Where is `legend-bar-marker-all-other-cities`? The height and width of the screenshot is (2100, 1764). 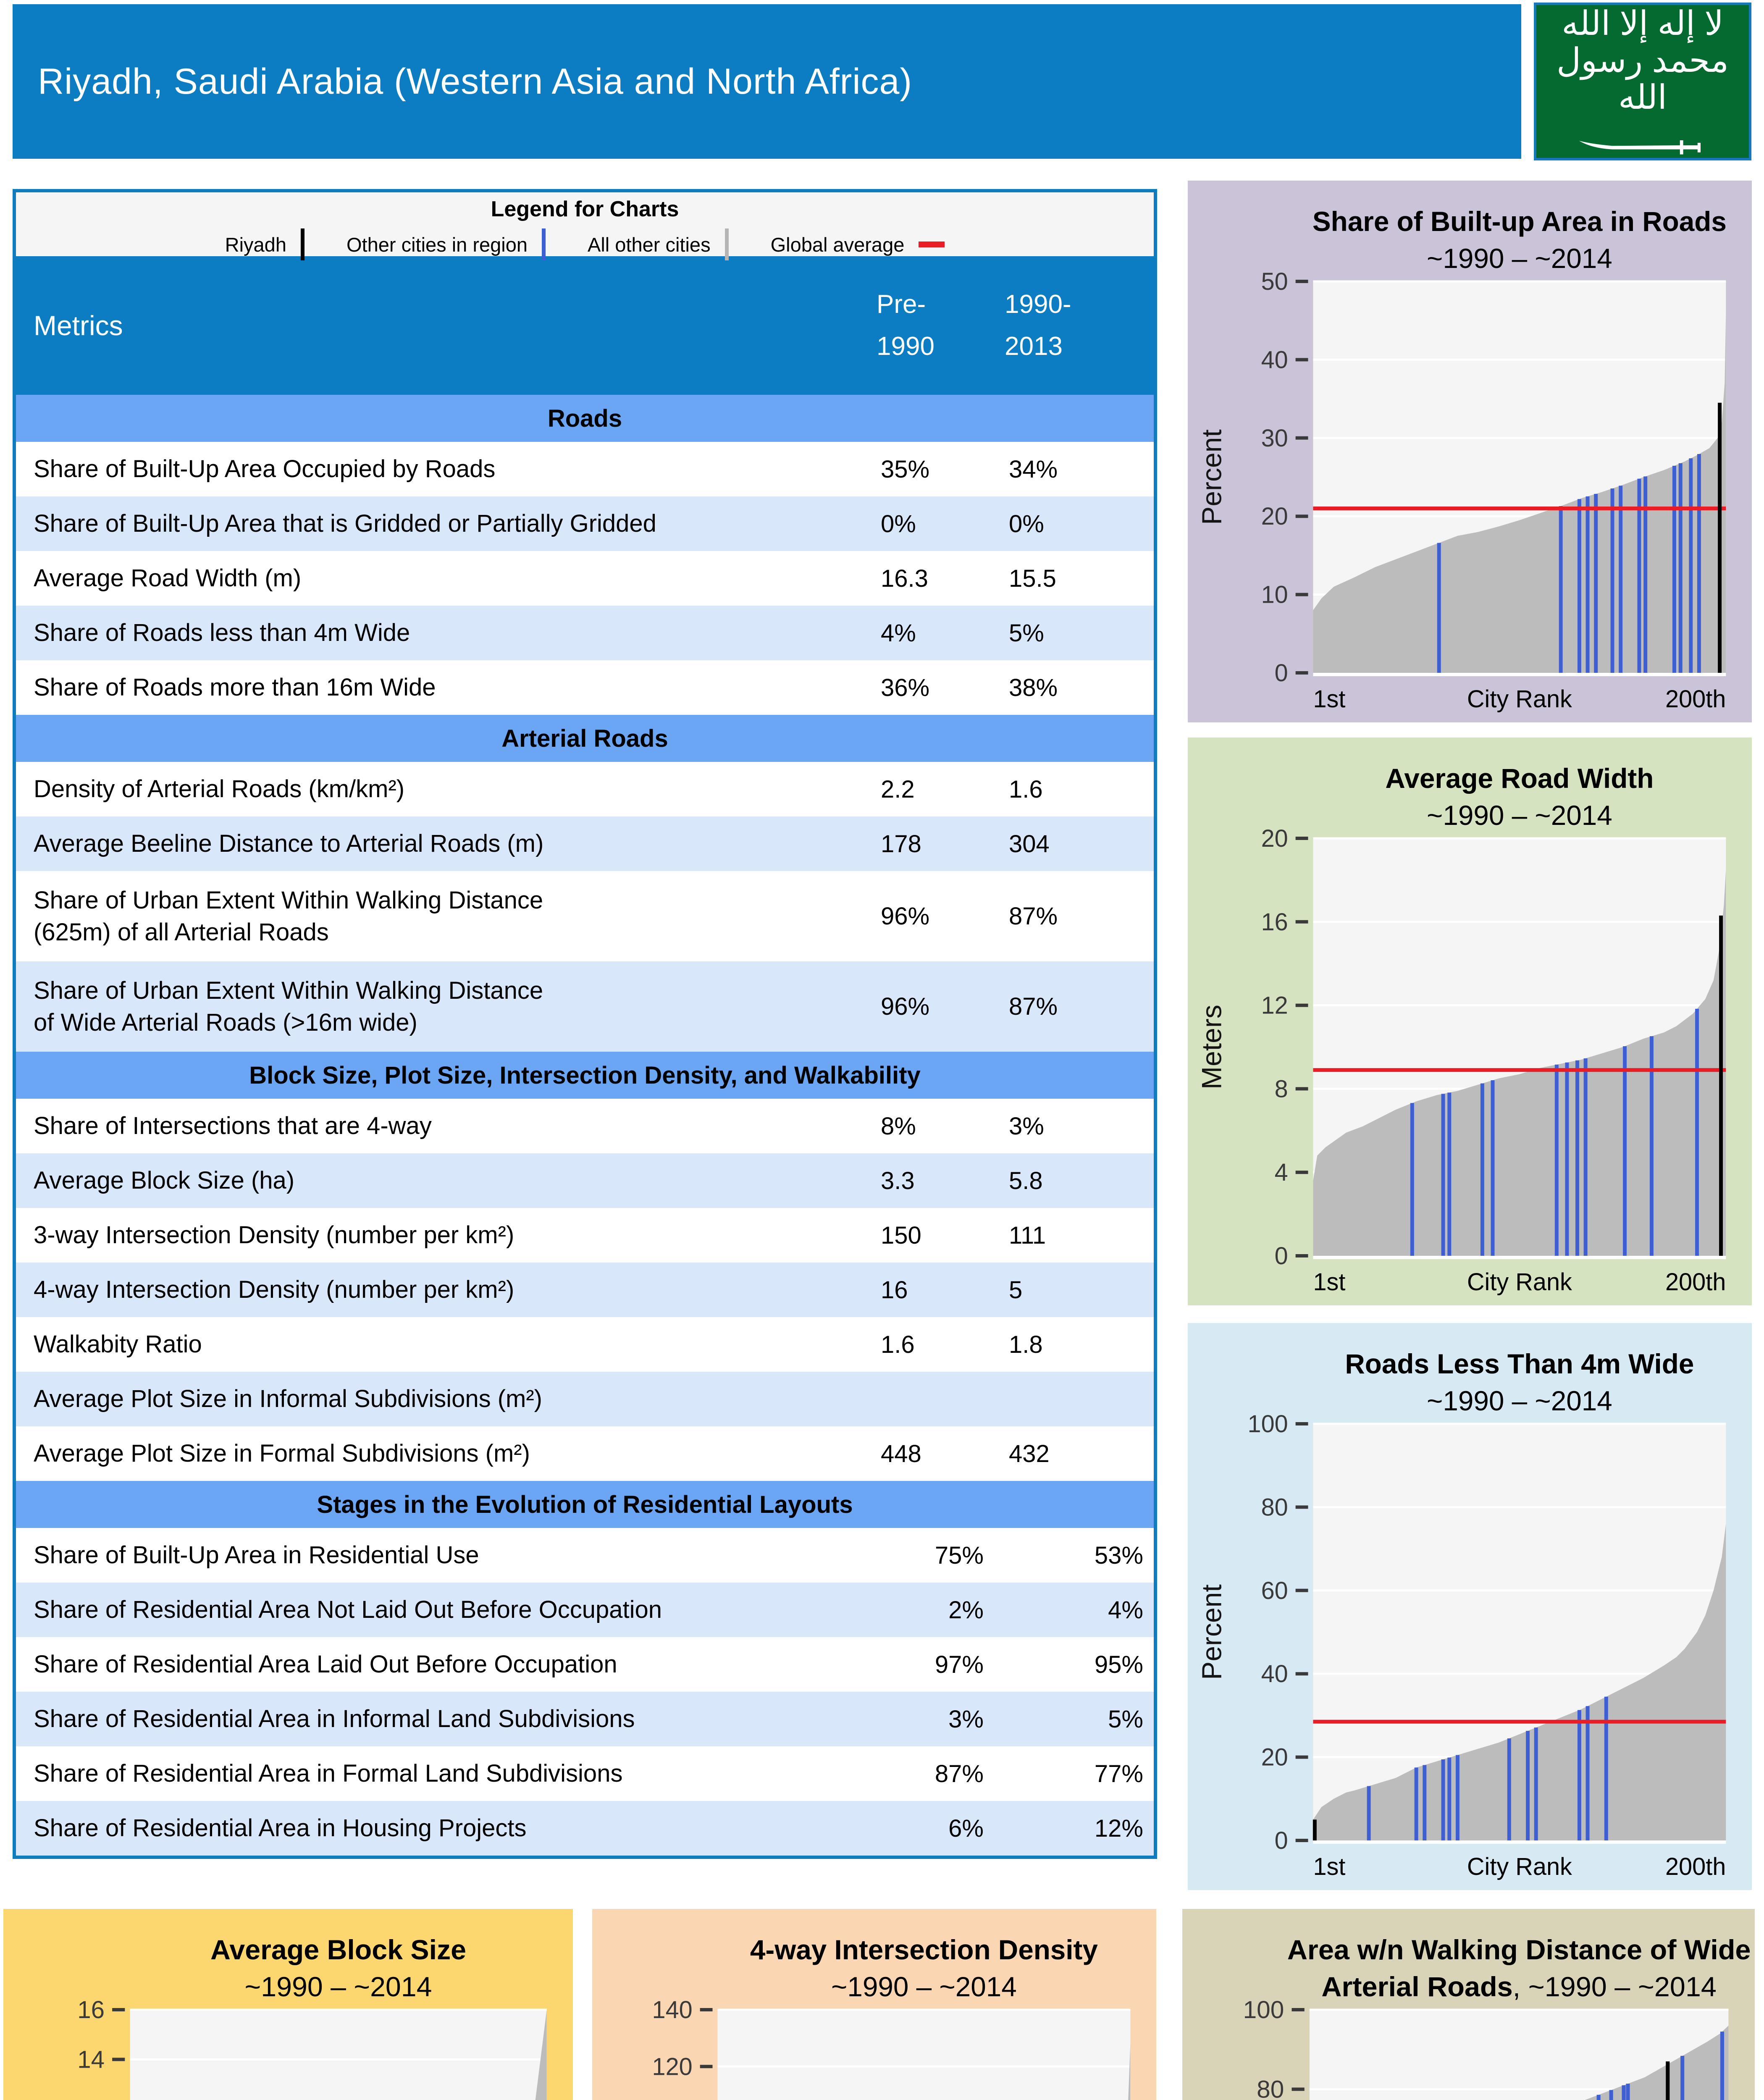
legend-bar-marker-all-other-cities is located at coordinates (726, 244).